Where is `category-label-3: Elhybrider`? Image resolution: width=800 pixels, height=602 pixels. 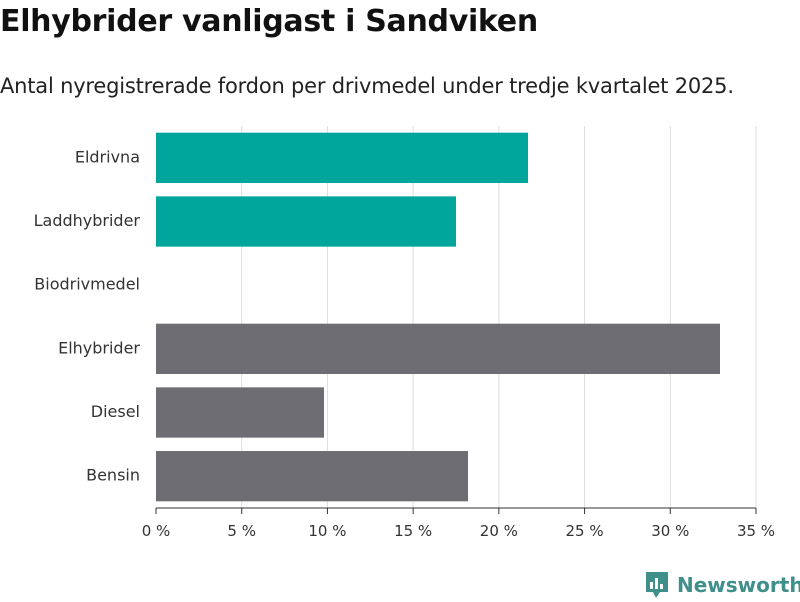
category-label-3: Elhybrider is located at coordinates (99, 347).